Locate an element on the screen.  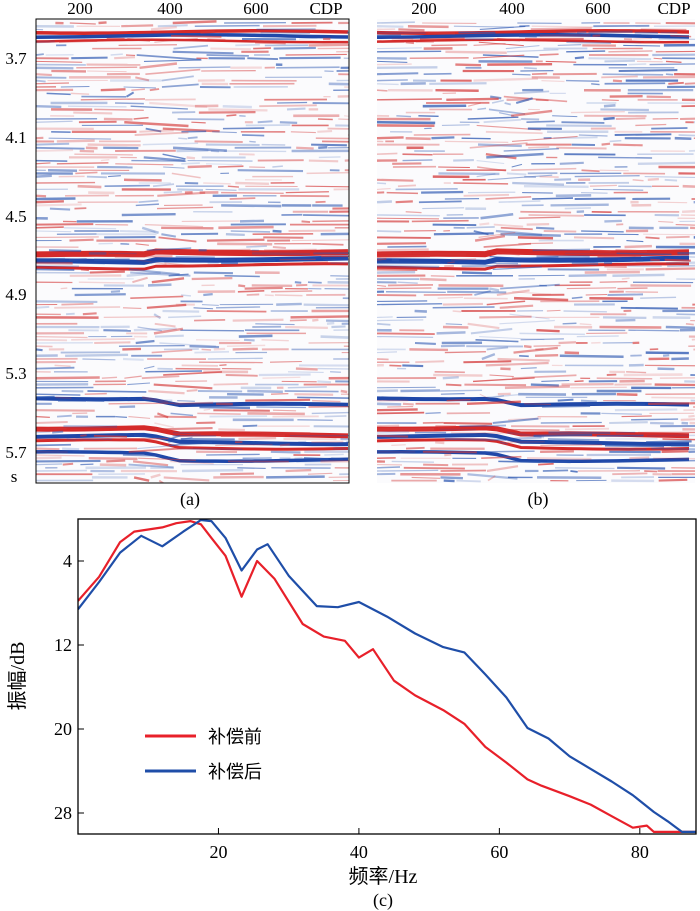
panel-b-xtick-400: 400 is located at coordinates (512, 9).